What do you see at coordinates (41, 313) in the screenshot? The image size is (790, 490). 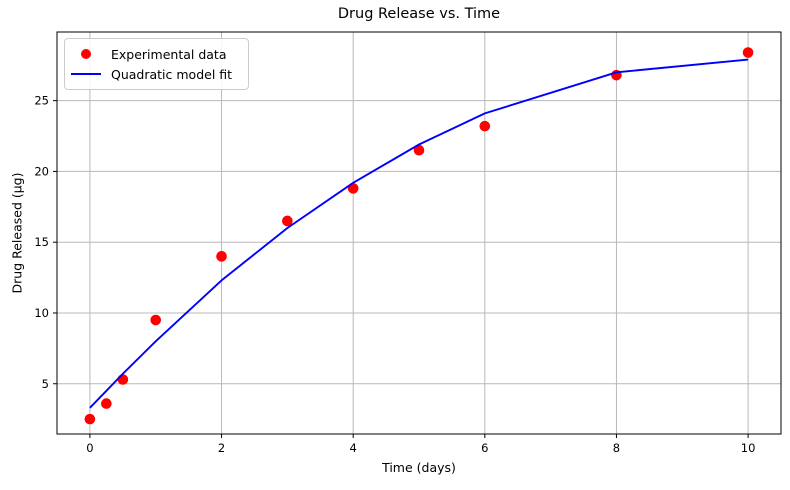 I see `y-tick-label: 10` at bounding box center [41, 313].